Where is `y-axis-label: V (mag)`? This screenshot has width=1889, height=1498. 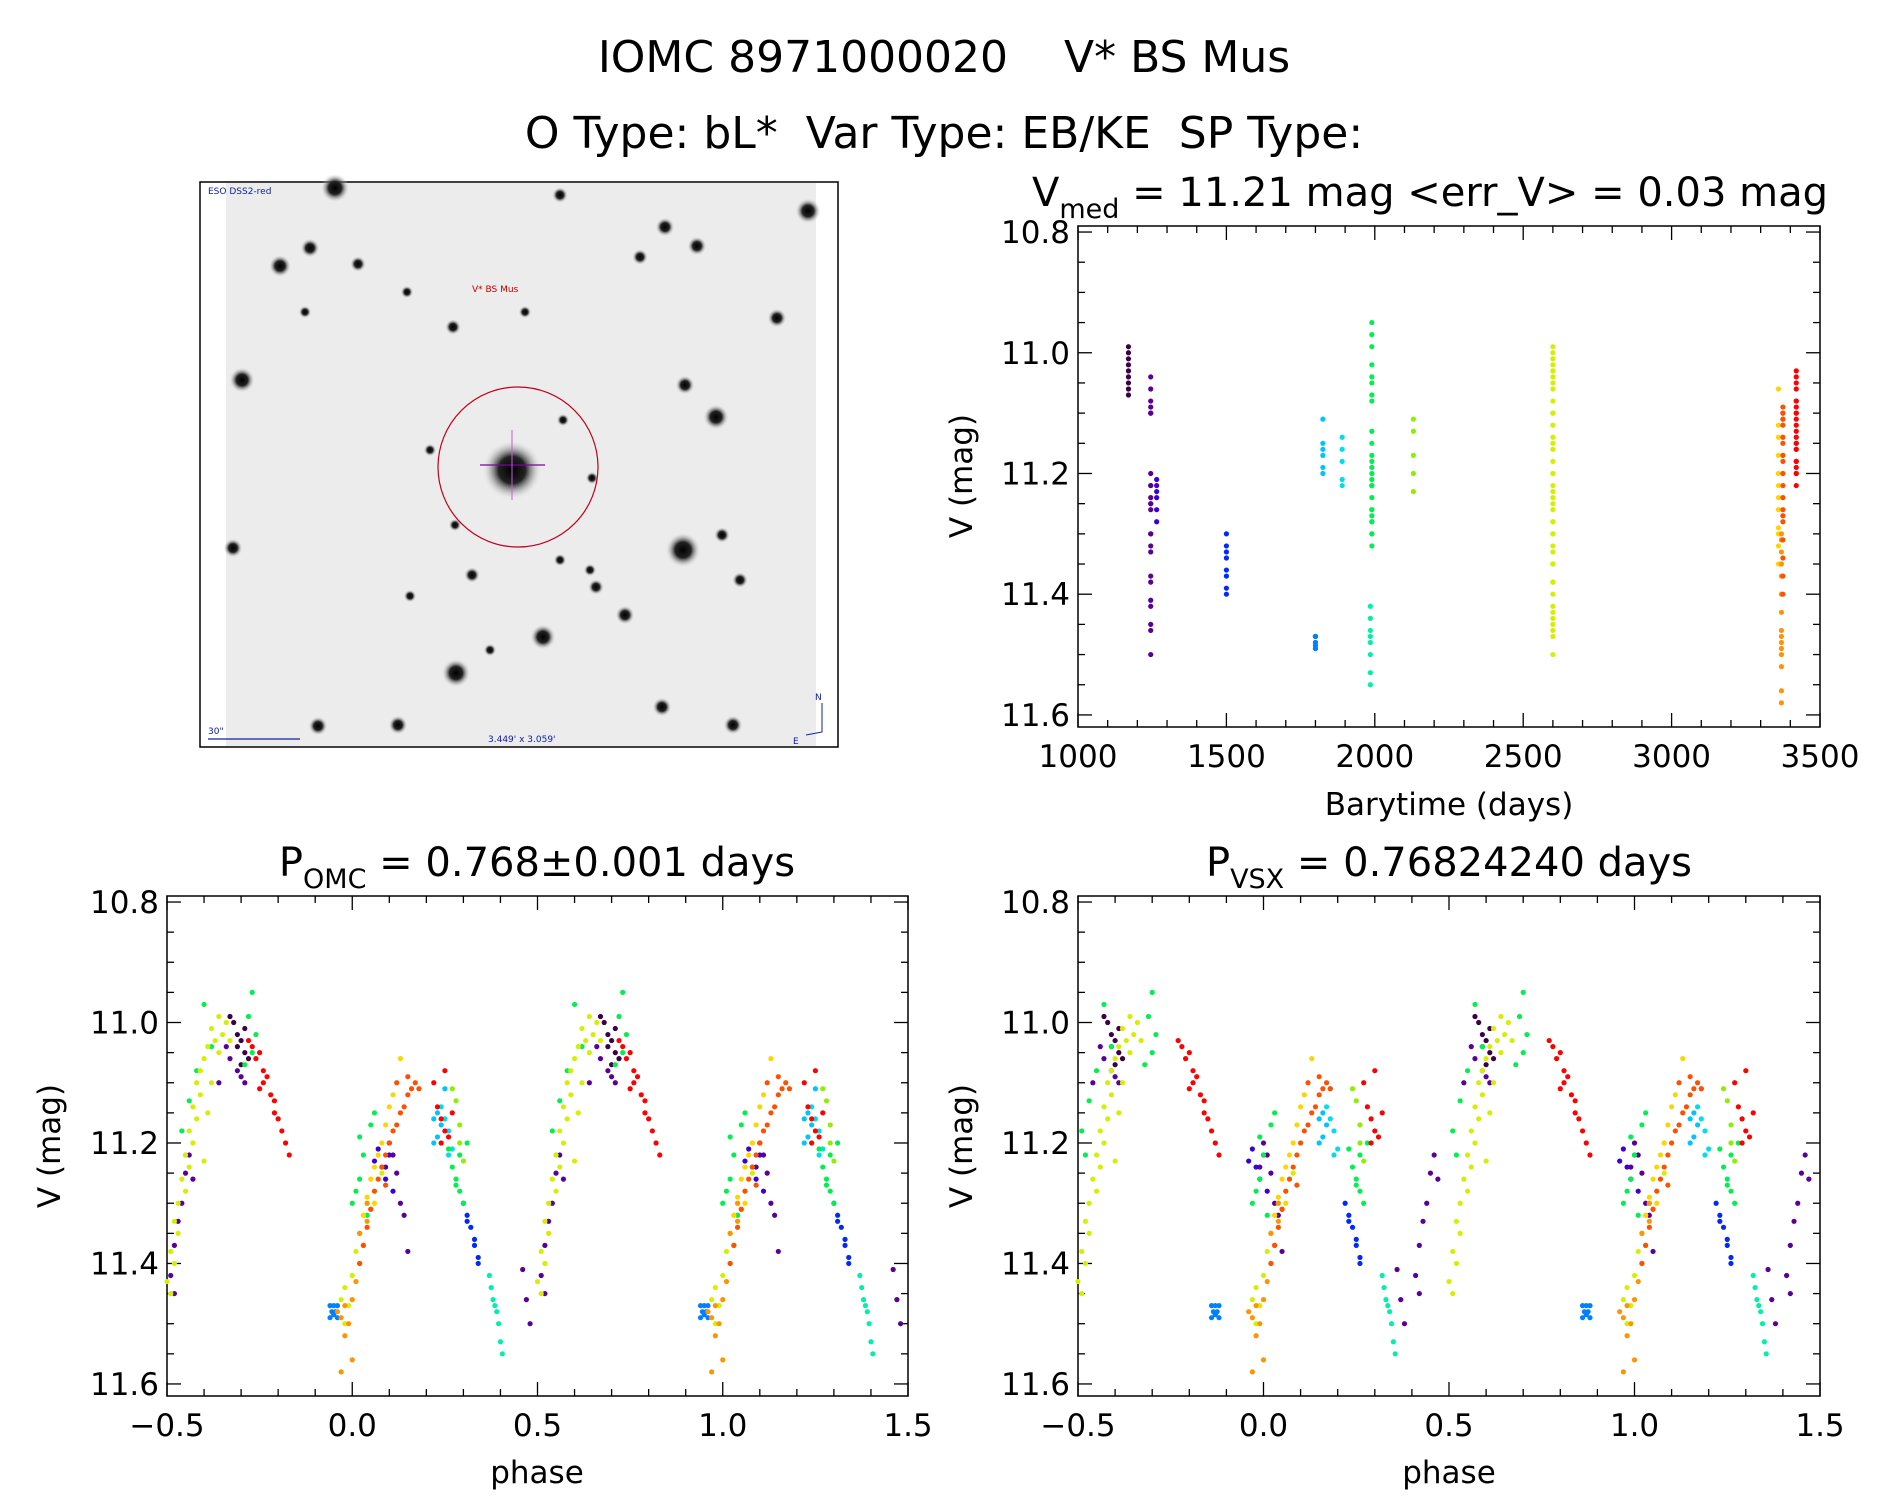
y-axis-label: V (mag) is located at coordinates (962, 1146).